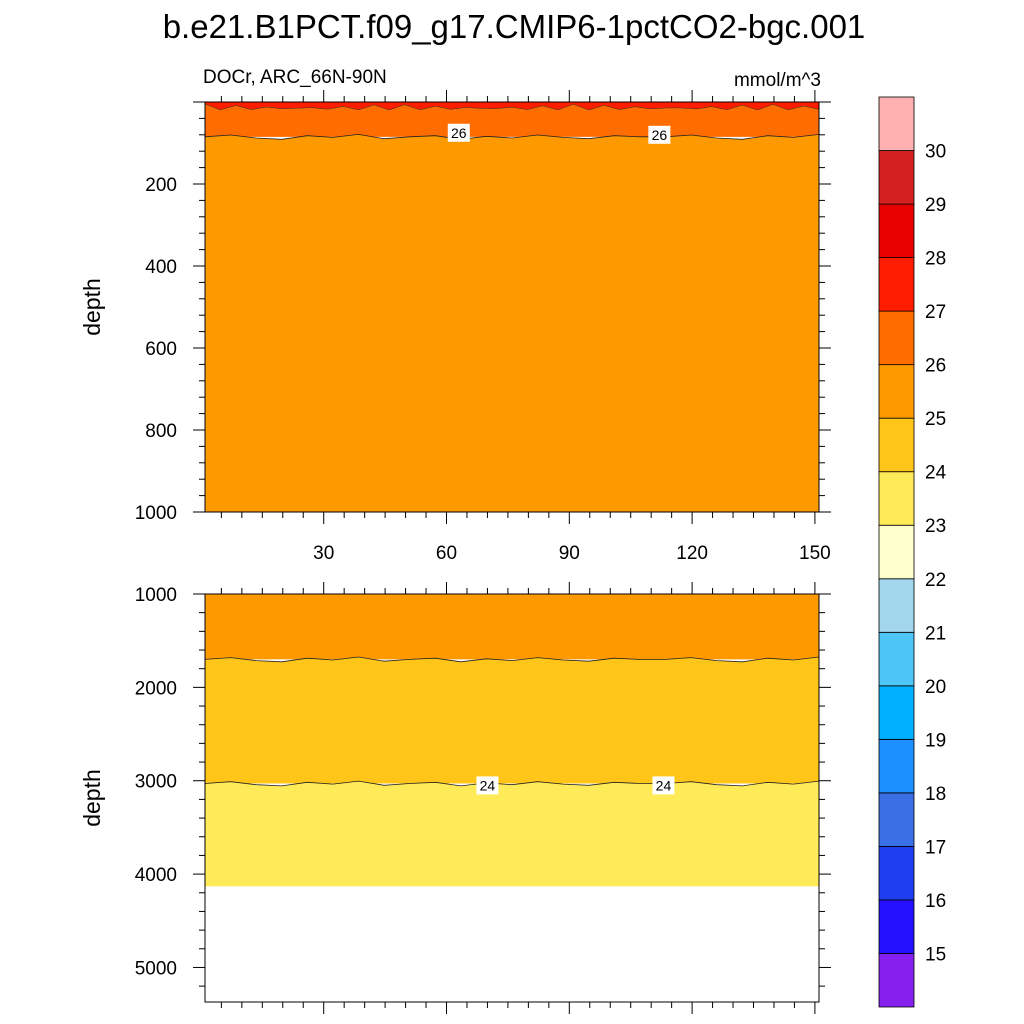  I want to click on y-tick-label: 800, so click(161, 431).